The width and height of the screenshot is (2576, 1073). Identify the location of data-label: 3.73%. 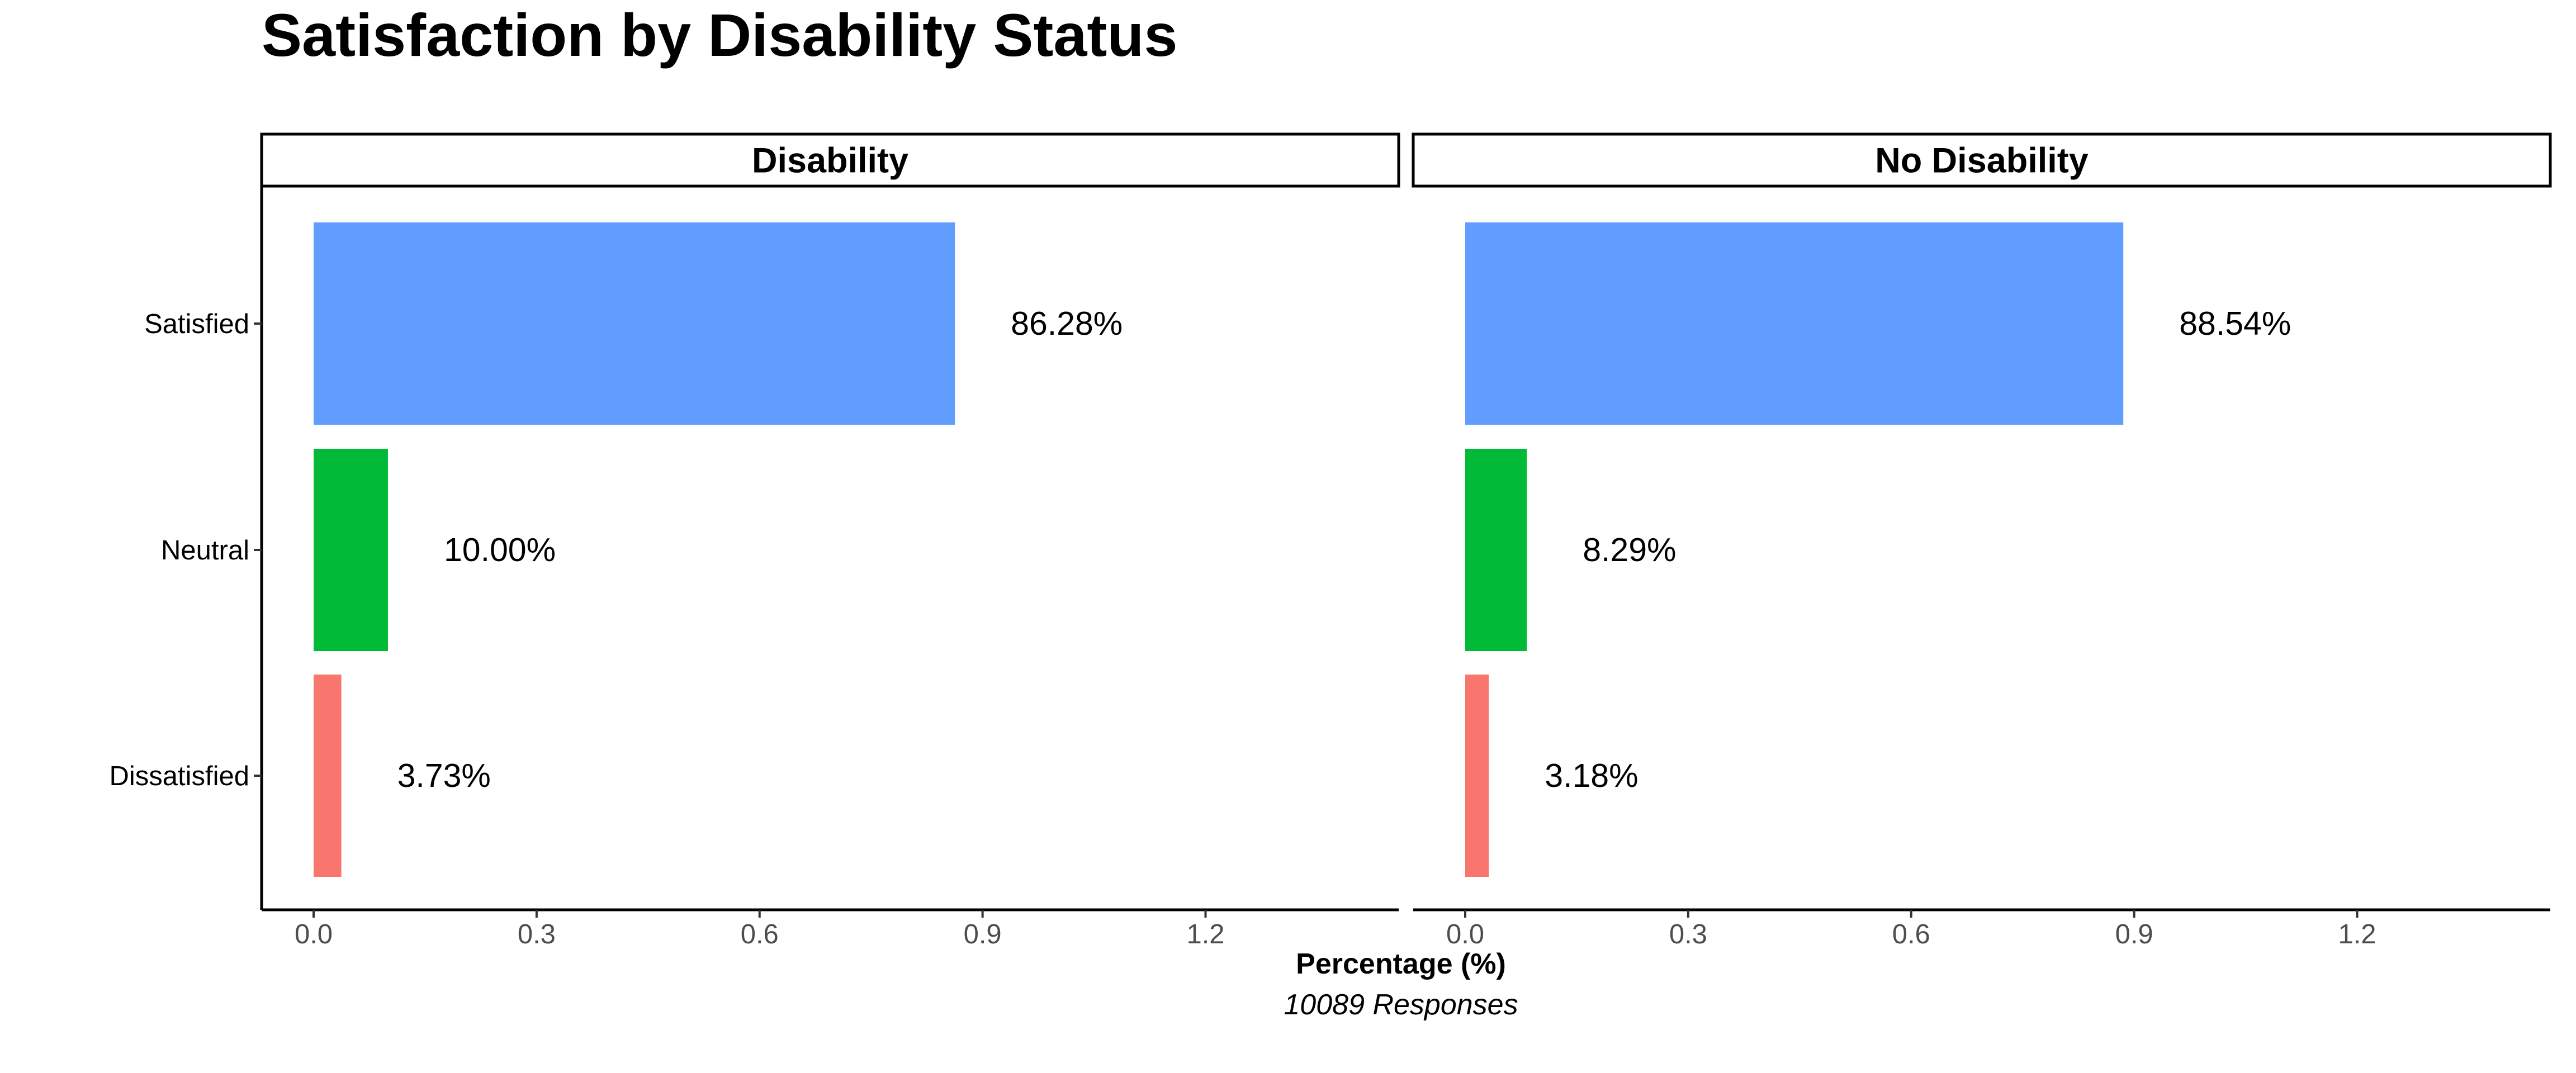
(444, 775).